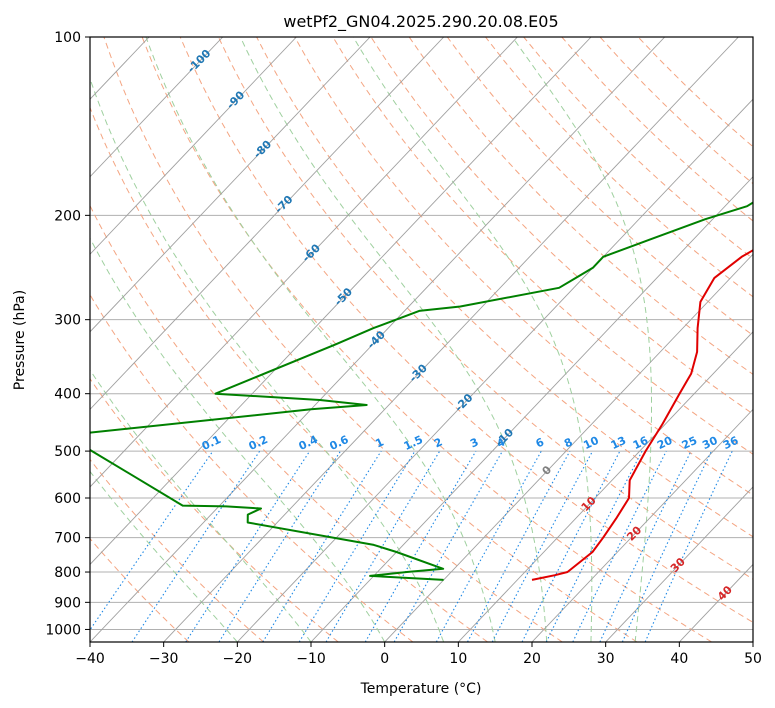  What do you see at coordinates (67, 452) in the screenshot?
I see `y-tick-label: 500` at bounding box center [67, 452].